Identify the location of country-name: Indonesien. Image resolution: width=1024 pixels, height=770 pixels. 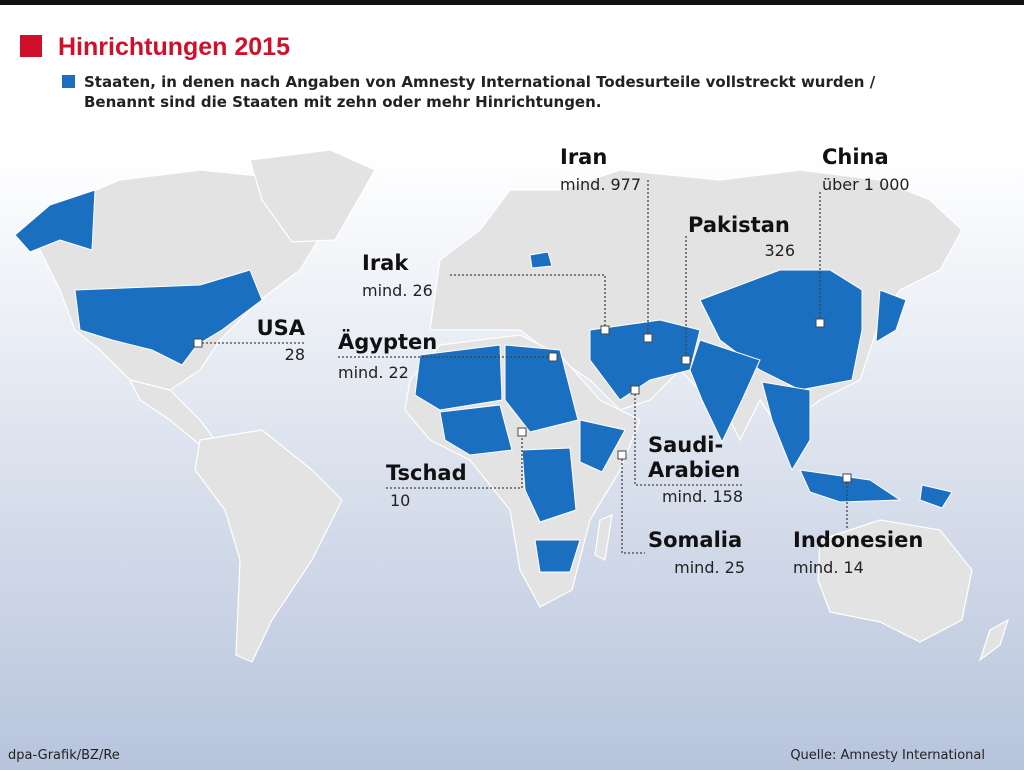
(858, 540).